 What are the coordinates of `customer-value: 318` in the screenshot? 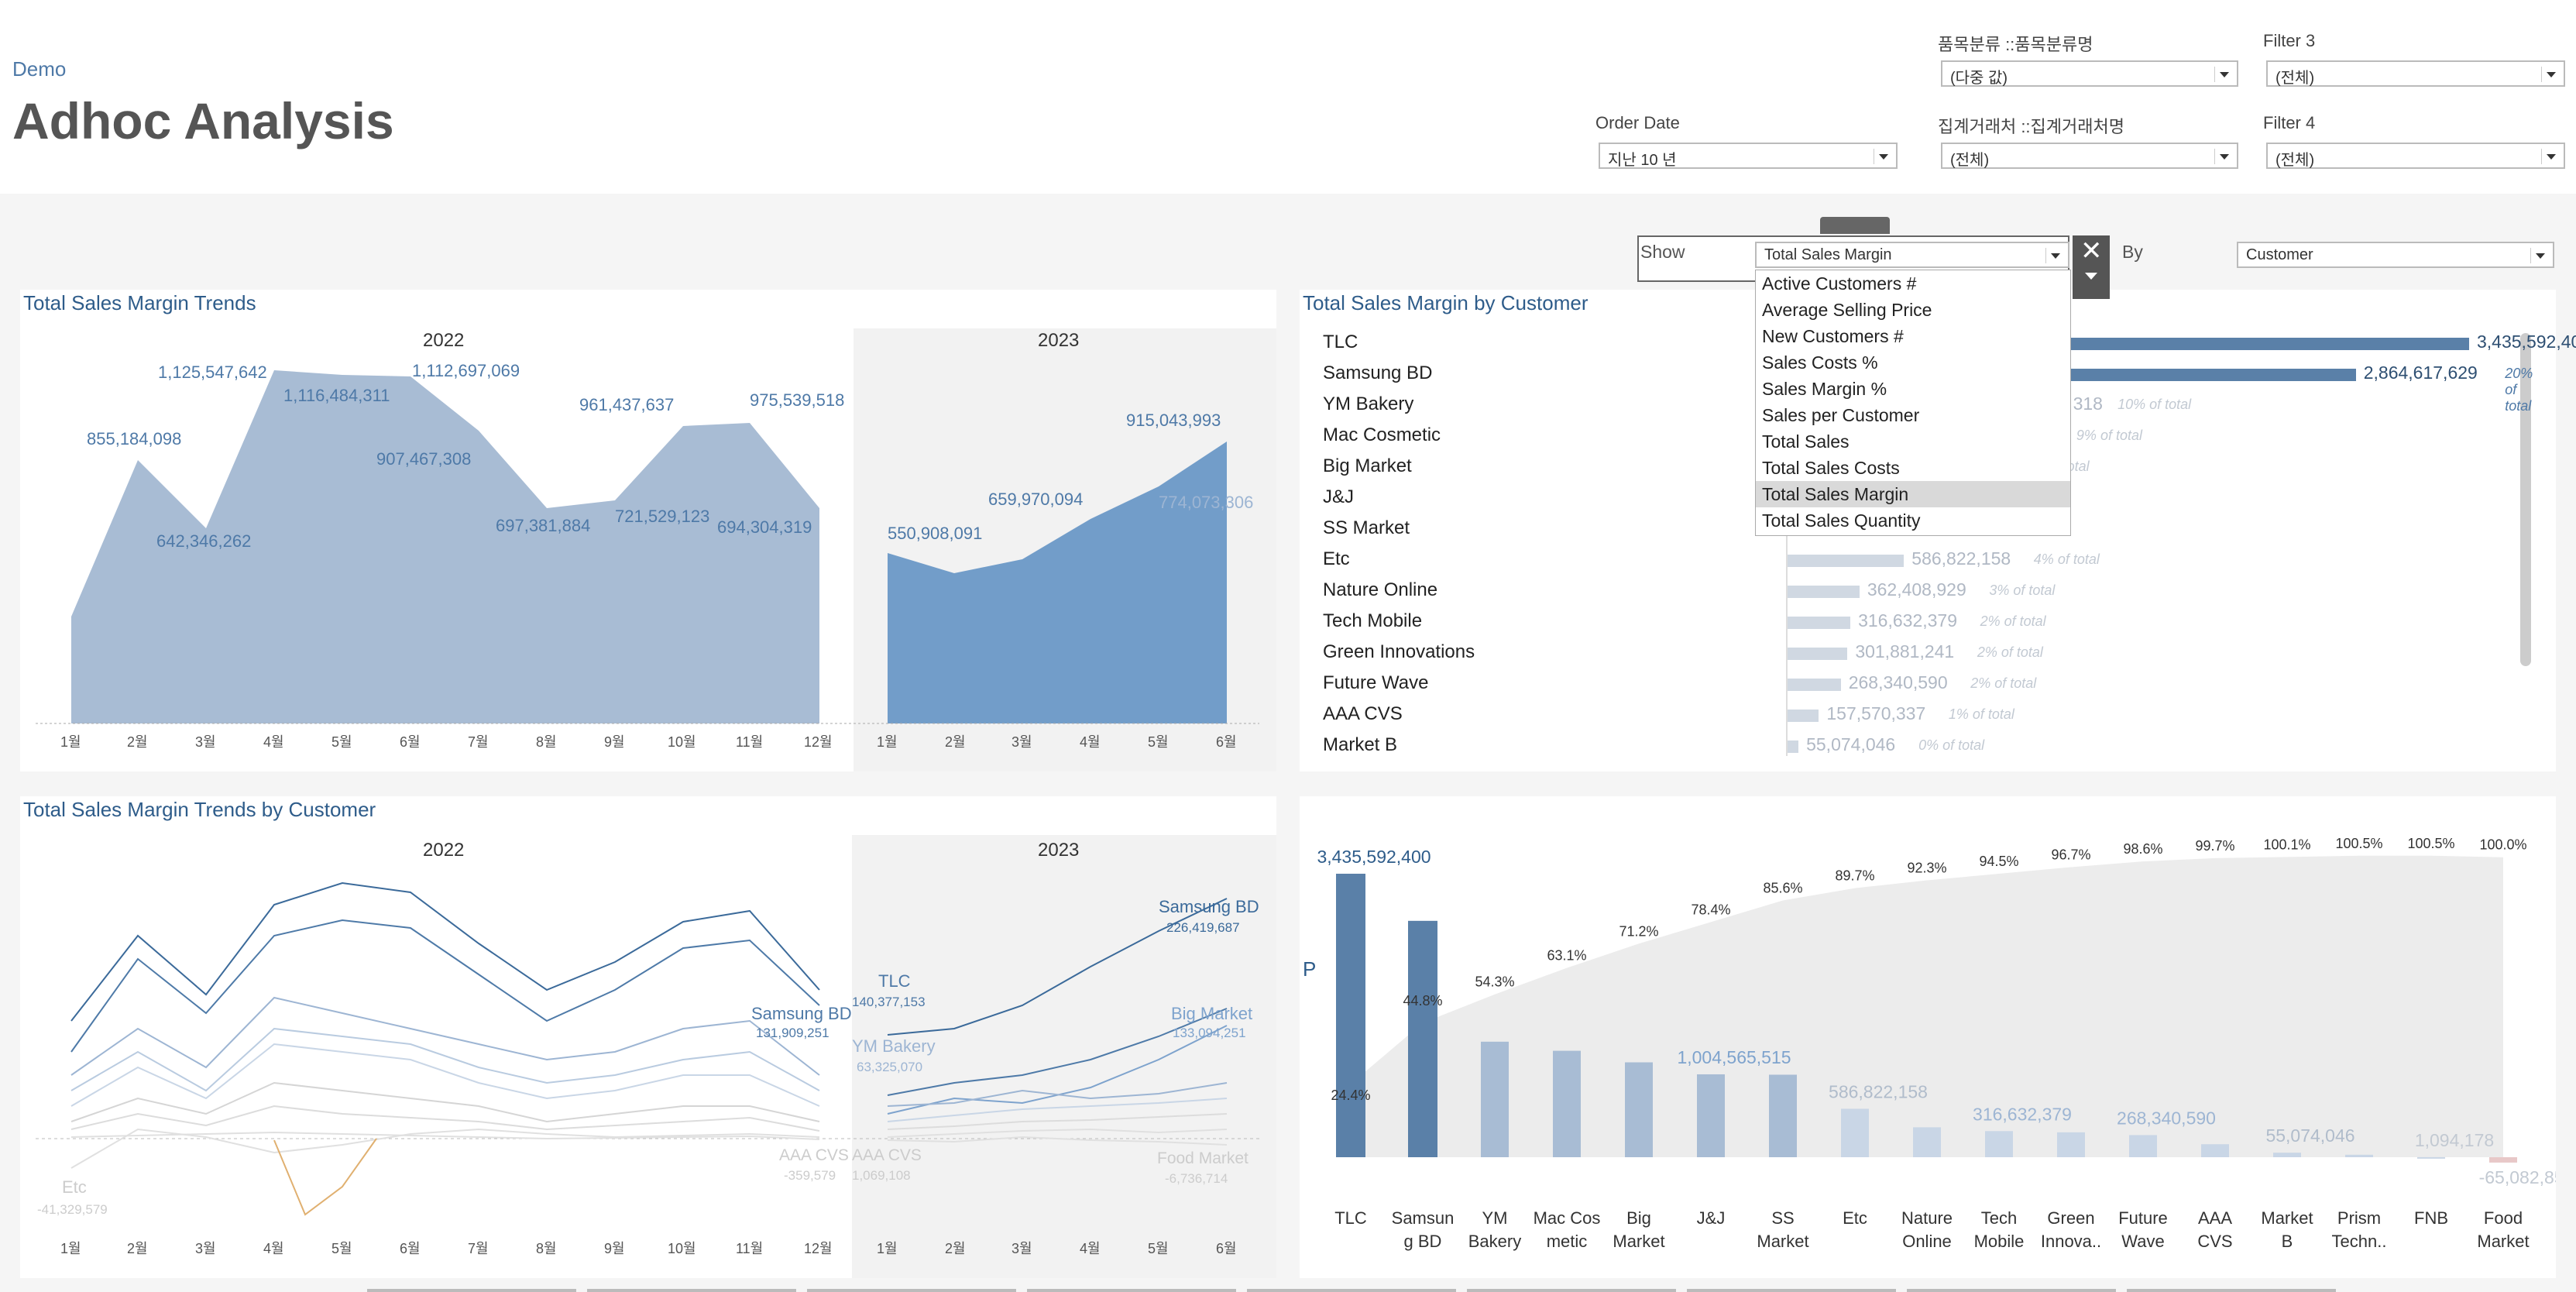 It's located at (2088, 403).